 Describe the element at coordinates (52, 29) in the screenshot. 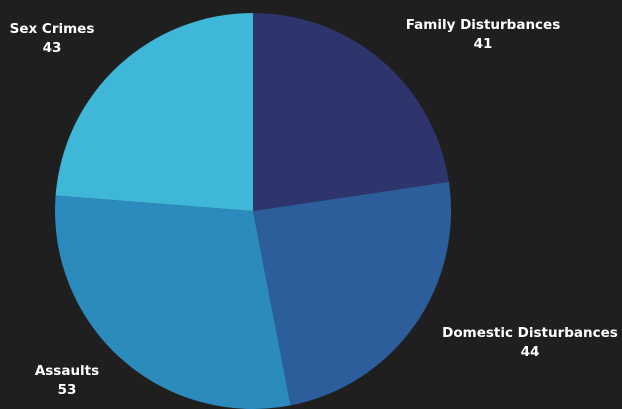

I see `slice-label-sex-crimes: Sex Crimes` at that location.